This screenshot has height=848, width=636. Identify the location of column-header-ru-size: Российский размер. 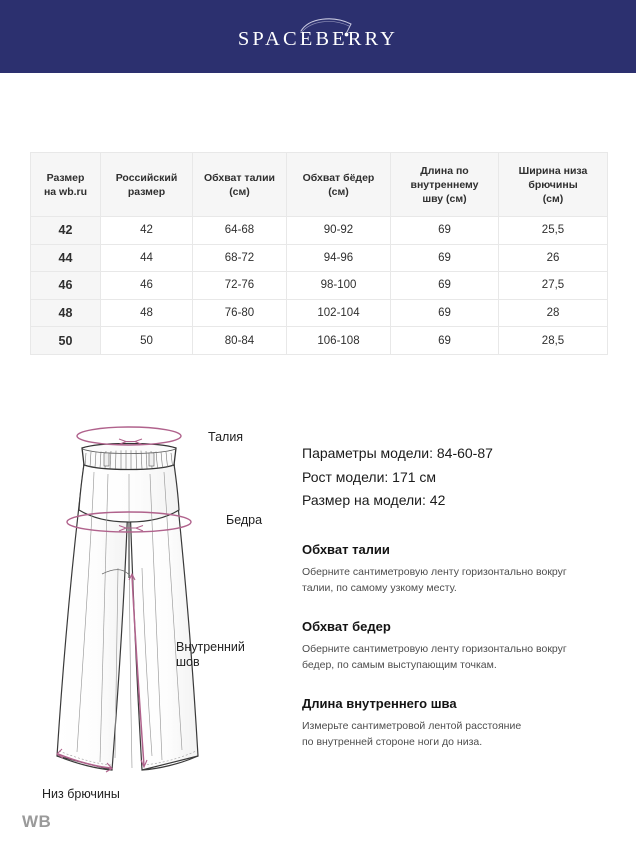
(146, 184).